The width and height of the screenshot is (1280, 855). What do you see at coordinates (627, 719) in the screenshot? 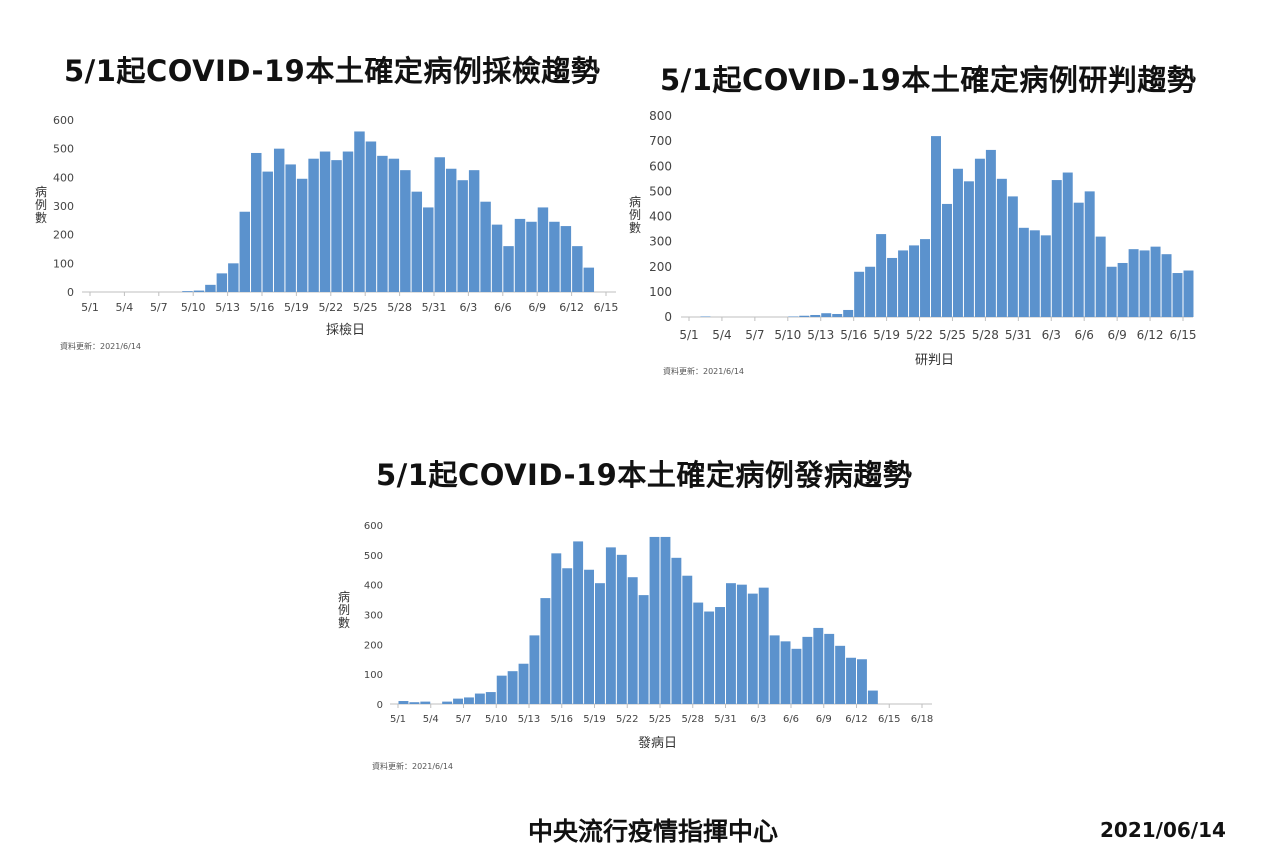
I see `x-tick-label: 5/22` at bounding box center [627, 719].